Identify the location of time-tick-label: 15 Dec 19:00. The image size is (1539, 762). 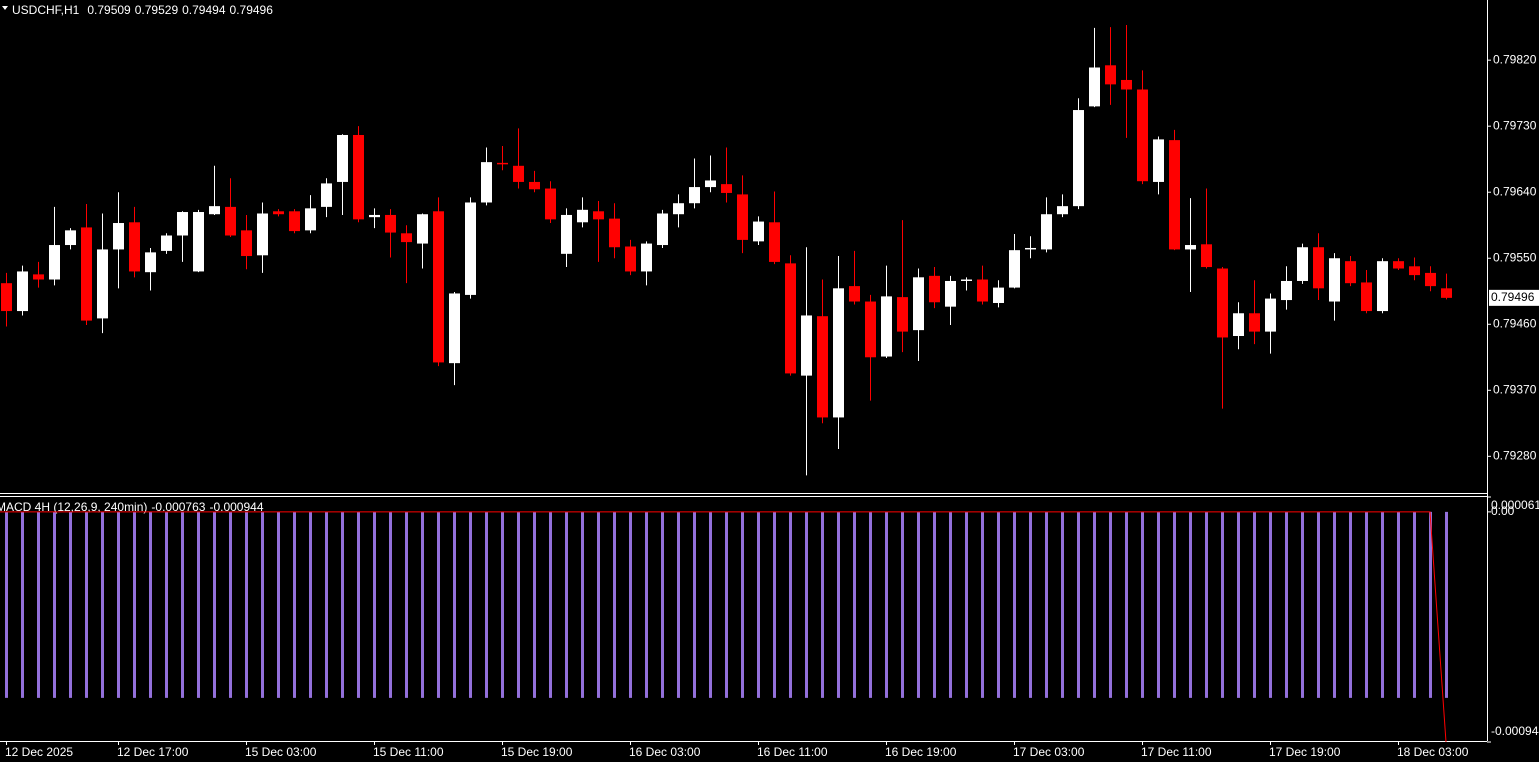
(537, 752).